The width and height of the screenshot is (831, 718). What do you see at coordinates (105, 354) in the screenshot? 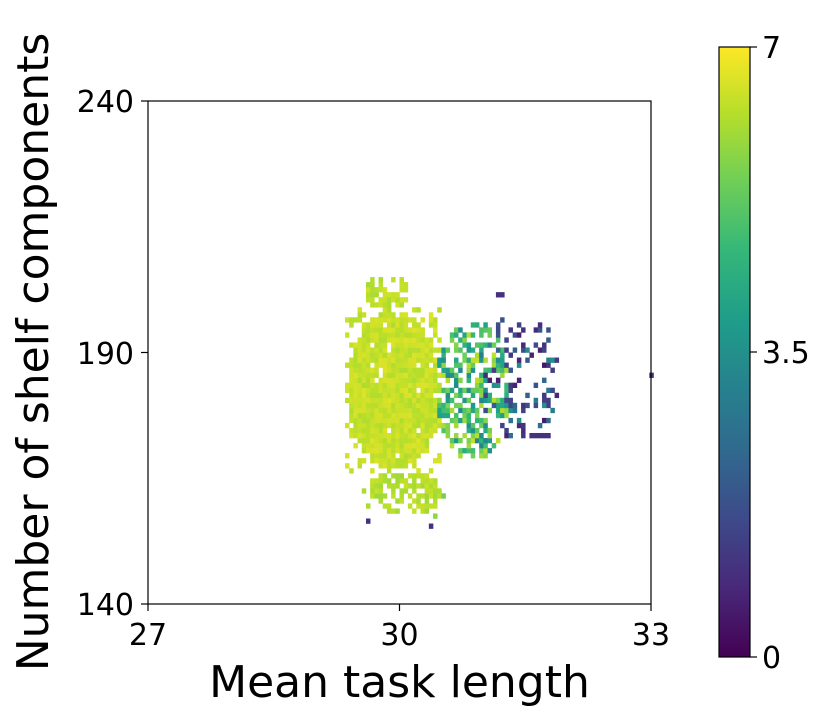
I see `y-tick-label: 190` at bounding box center [105, 354].